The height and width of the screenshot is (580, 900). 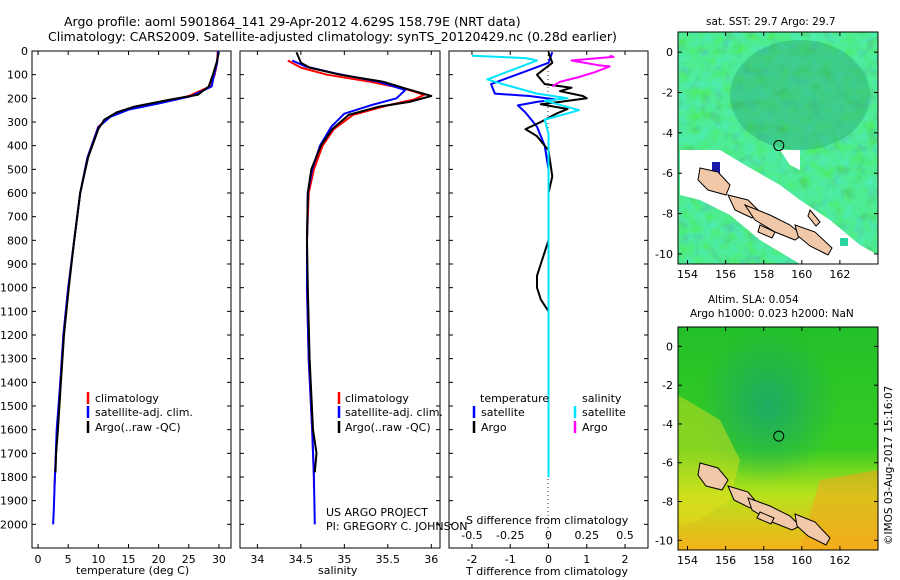 What do you see at coordinates (189, 559) in the screenshot?
I see `x-tick-label: 25` at bounding box center [189, 559].